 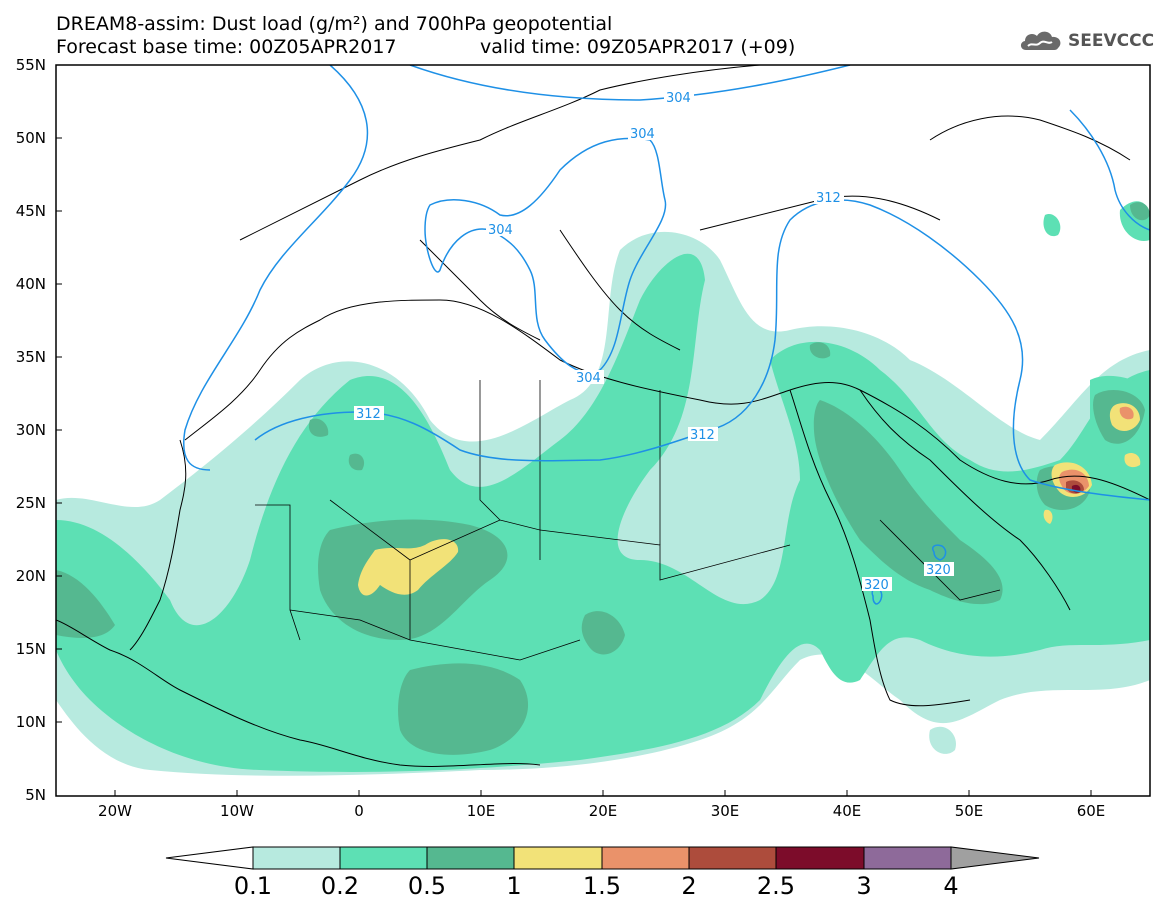 What do you see at coordinates (847, 811) in the screenshot?
I see `lon-label: 40E` at bounding box center [847, 811].